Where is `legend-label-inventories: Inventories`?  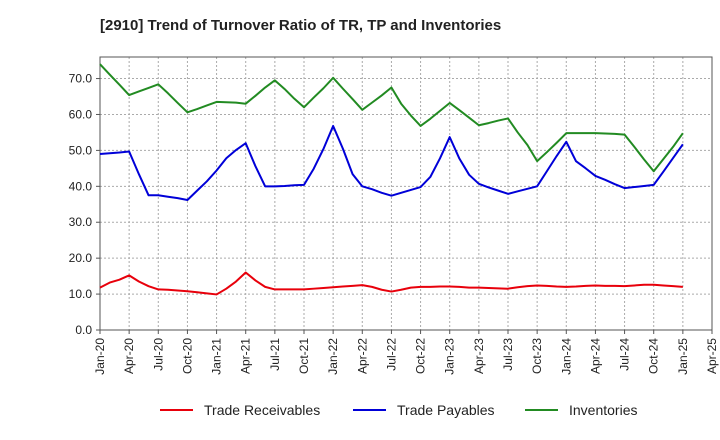
legend-label-inventories: Inventories is located at coordinates (603, 410).